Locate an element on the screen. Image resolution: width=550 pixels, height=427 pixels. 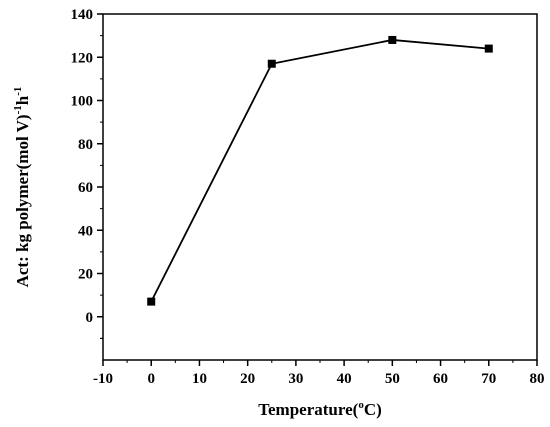
y-tick-label: 80 is located at coordinates (85, 145).